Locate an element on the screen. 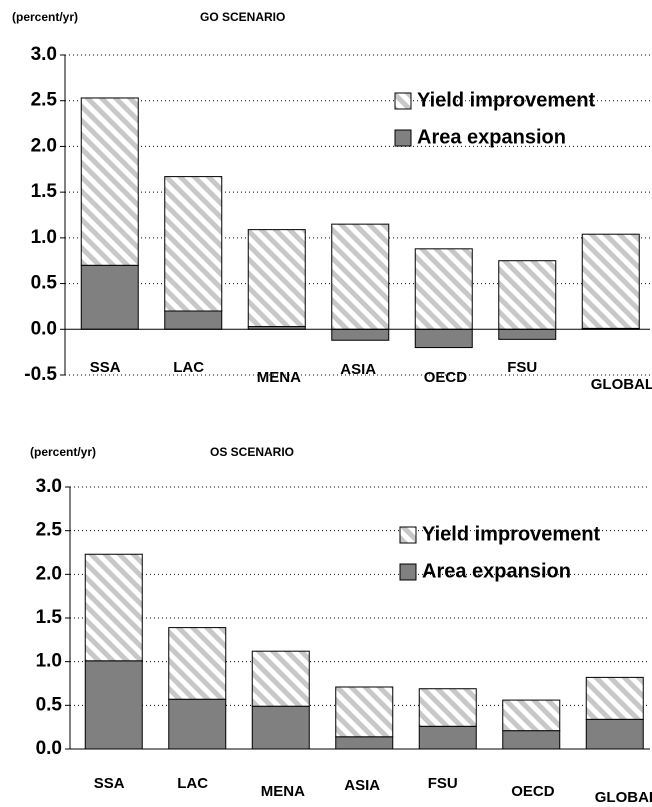  chart-title: OS SCENARIO is located at coordinates (252, 452).